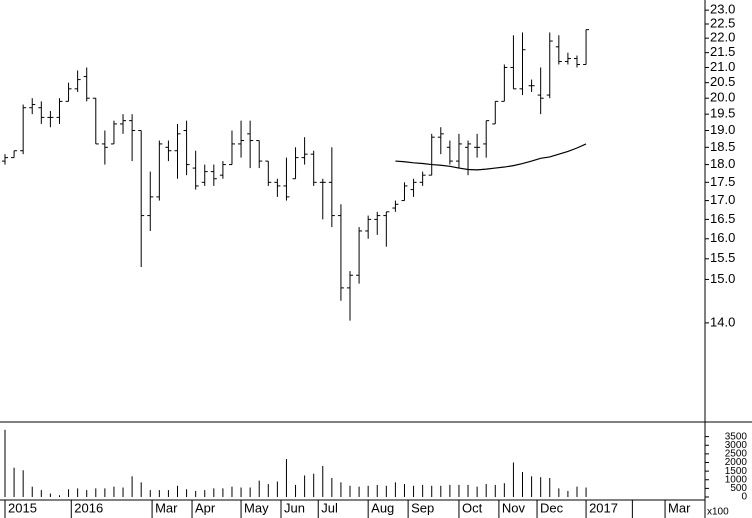 Image resolution: width=752 pixels, height=518 pixels. What do you see at coordinates (256, 507) in the screenshot?
I see `x-tick-label: May` at bounding box center [256, 507].